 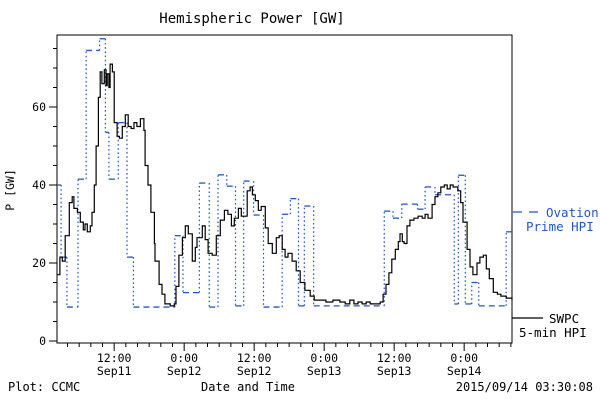 What do you see at coordinates (464, 371) in the screenshot?
I see `x-tick-date-label: Sep14` at bounding box center [464, 371].